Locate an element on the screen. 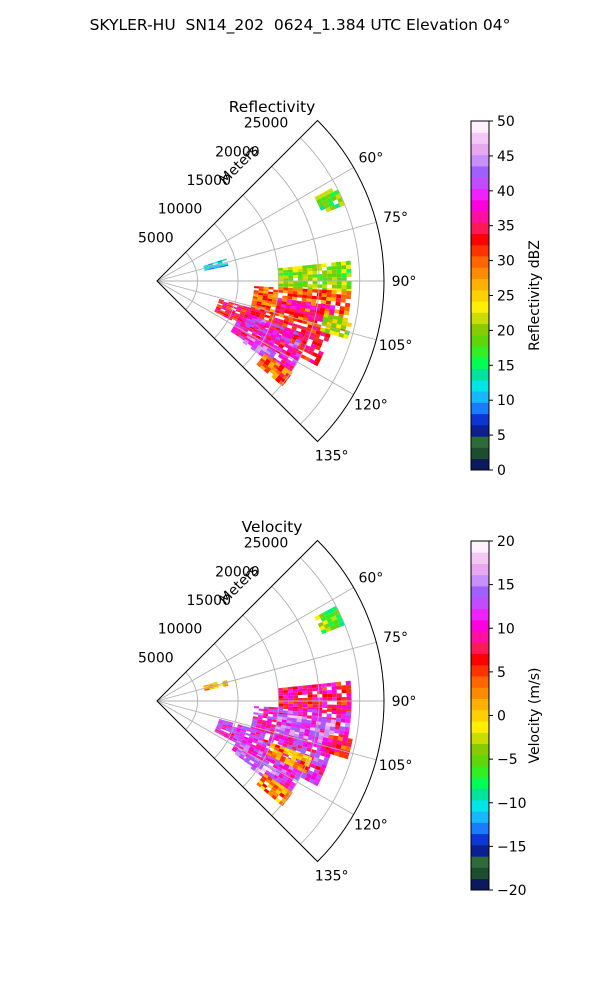 The height and width of the screenshot is (1000, 600). radial-tick-label: 10000 is located at coordinates (180, 210).